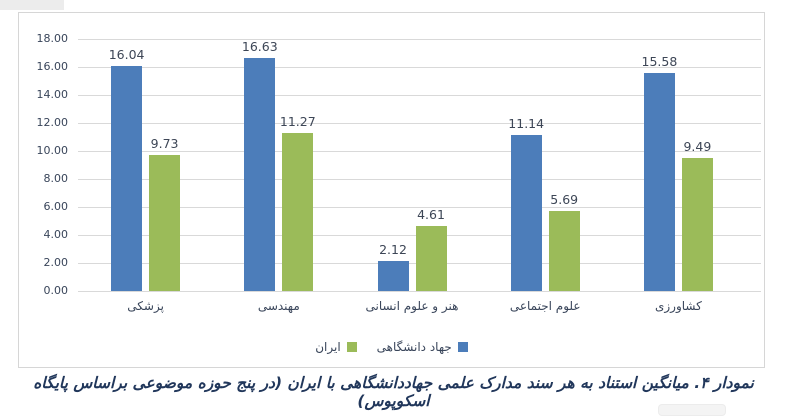  I want to click on y-tick-label: 6.00, so click(56, 206).